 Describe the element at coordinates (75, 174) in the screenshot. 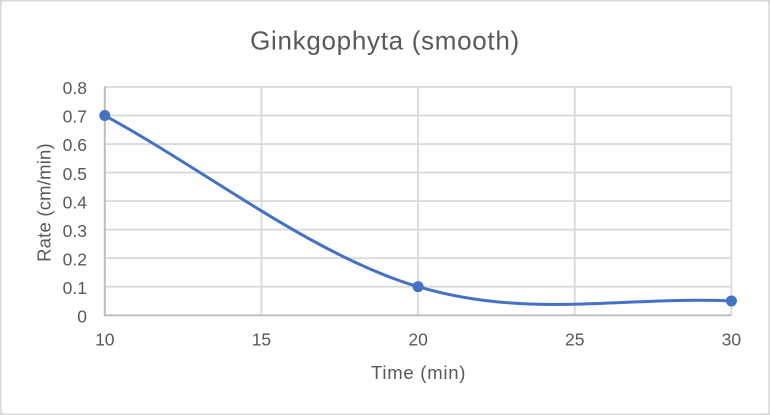

I see `svg-text: 0.5` at that location.